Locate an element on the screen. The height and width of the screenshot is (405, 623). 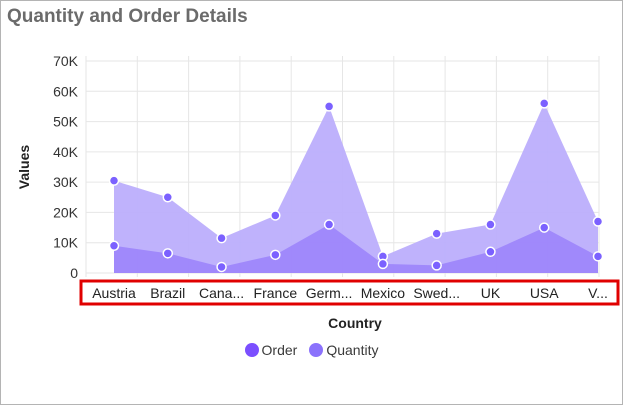
y-tick-label: 20K is located at coordinates (66, 212).